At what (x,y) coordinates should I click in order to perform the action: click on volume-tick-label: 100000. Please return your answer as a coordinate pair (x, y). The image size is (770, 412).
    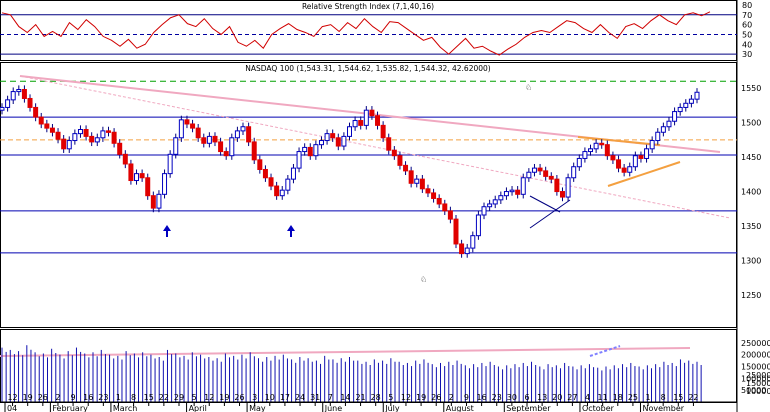
    Looking at the image, I should click on (755, 378).